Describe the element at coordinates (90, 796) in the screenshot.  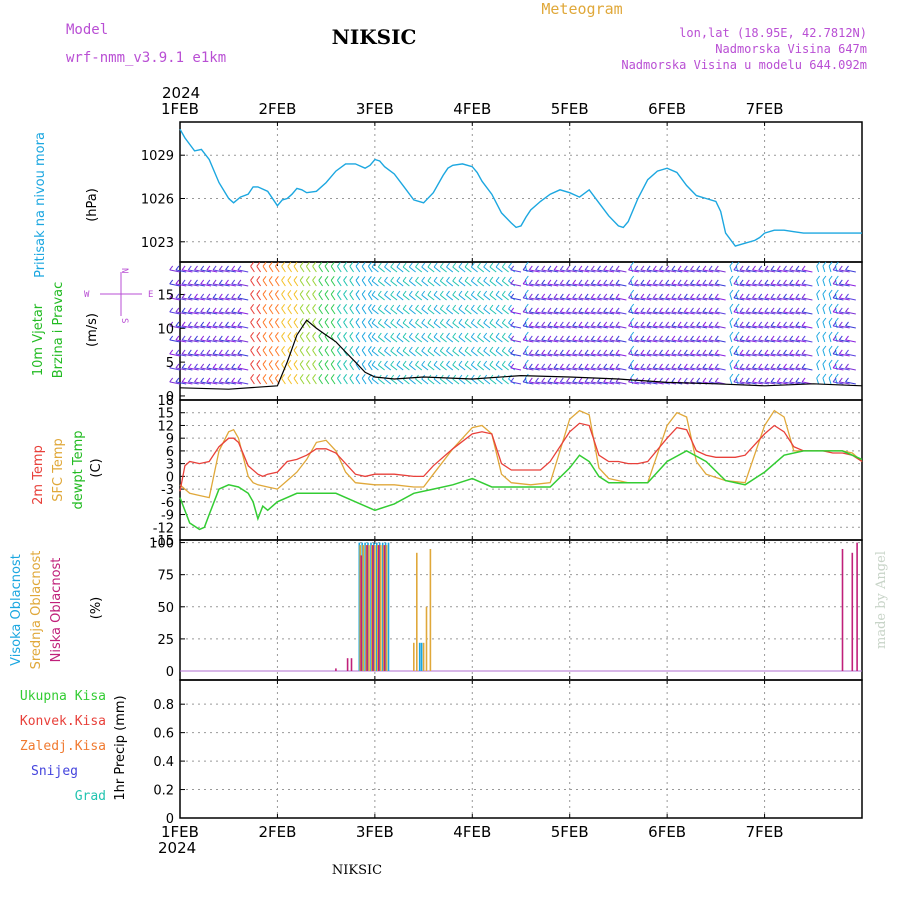
I see `precip-legend-grad: Grad` at that location.